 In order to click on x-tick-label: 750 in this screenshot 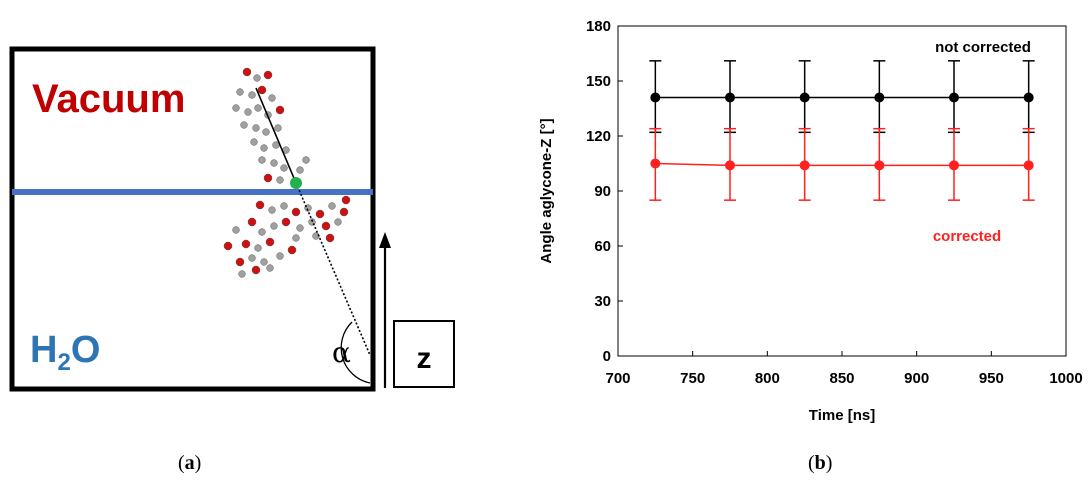, I will do `click(692, 378)`.